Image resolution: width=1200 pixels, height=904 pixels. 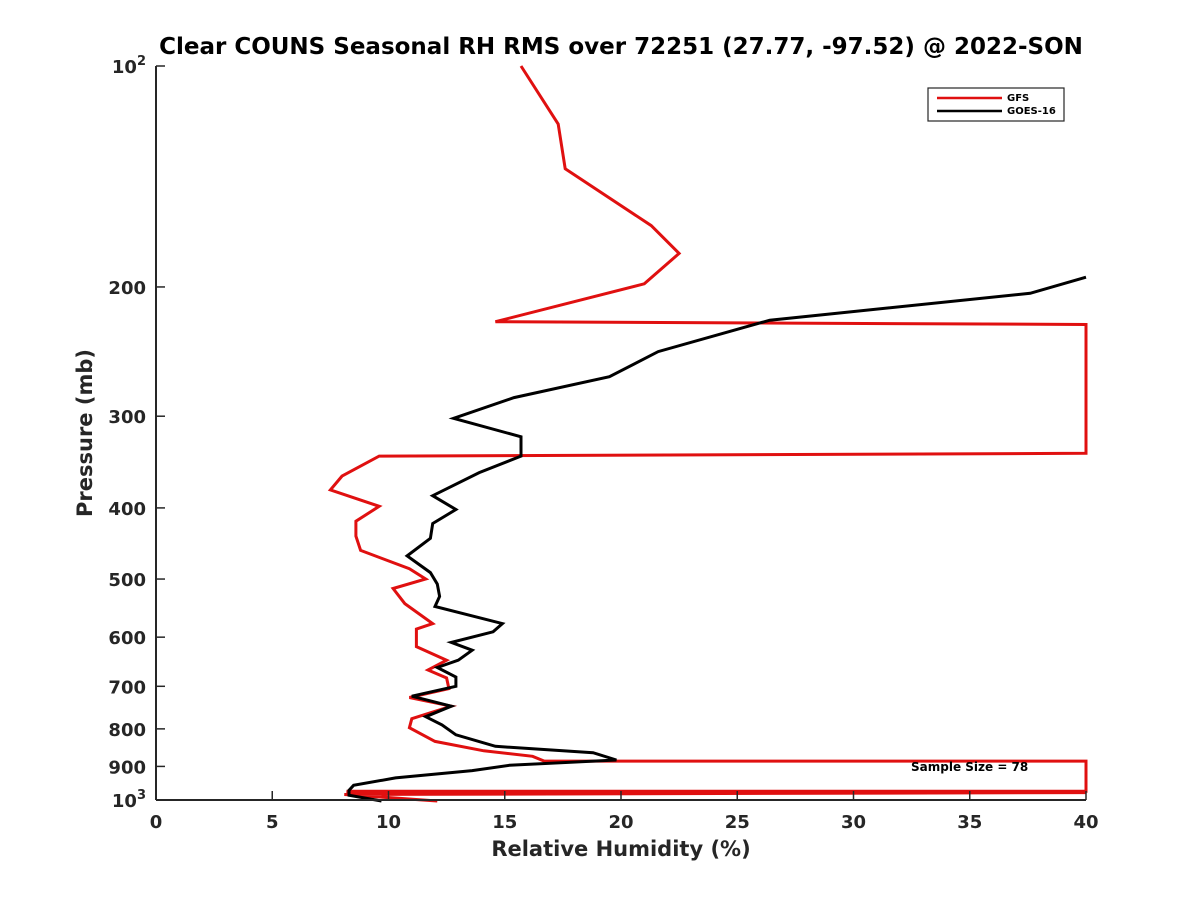 What do you see at coordinates (272, 822) in the screenshot?
I see `x-tick-label: 5` at bounding box center [272, 822].